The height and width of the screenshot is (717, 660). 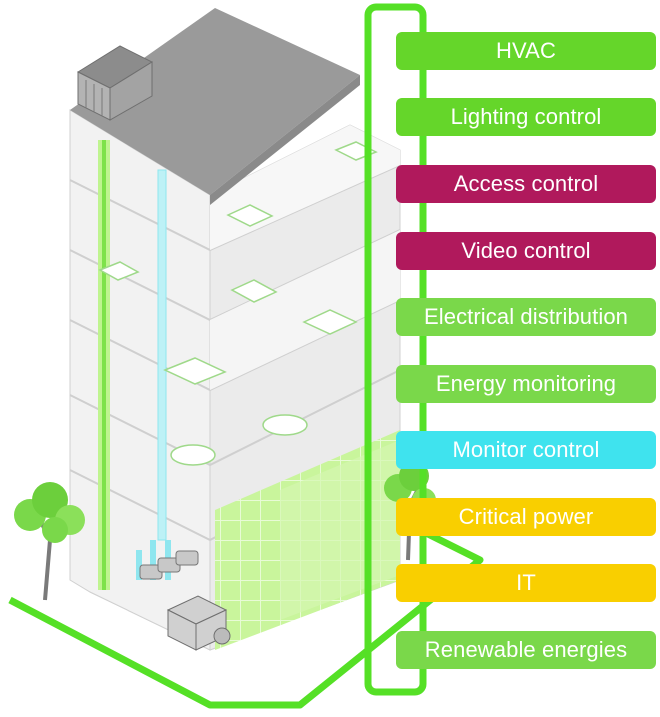 I want to click on system-pill-energy-monitoring: Energy monitoring, so click(x=526, y=384).